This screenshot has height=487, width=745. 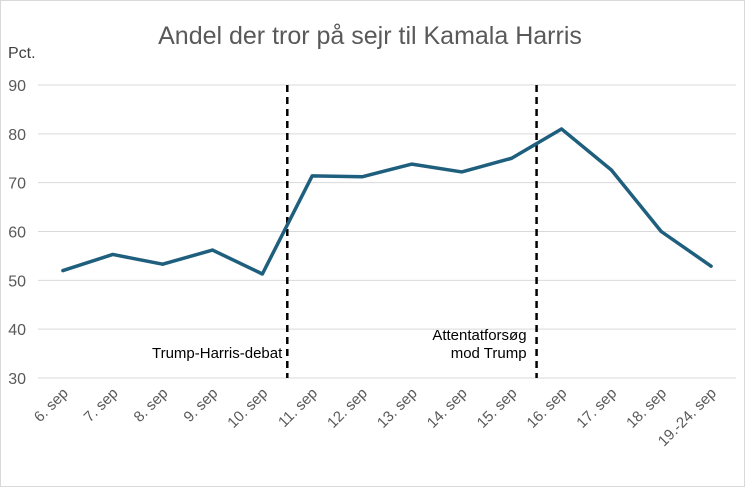 What do you see at coordinates (17, 184) in the screenshot?
I see `y-tick-label: 70` at bounding box center [17, 184].